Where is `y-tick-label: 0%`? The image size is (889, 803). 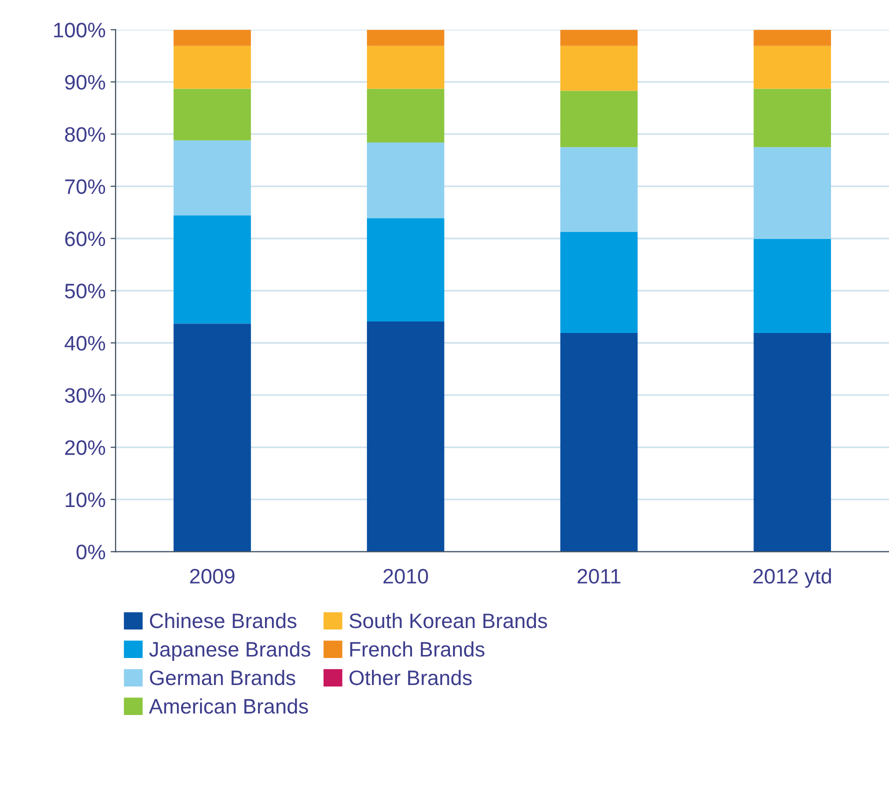
y-tick-label: 0% is located at coordinates (91, 552).